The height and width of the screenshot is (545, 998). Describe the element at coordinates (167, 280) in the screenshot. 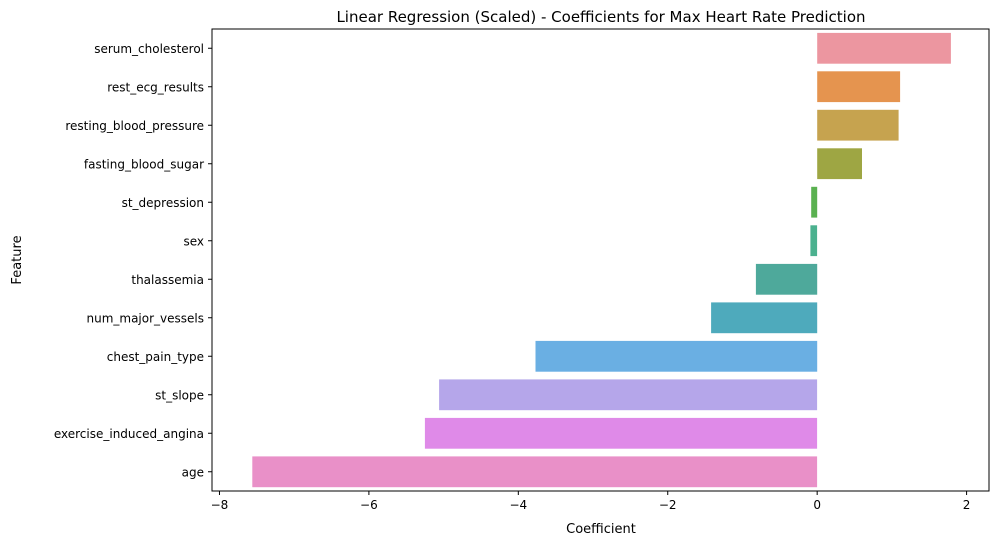

I see `y-tick-label: thalassemia` at that location.